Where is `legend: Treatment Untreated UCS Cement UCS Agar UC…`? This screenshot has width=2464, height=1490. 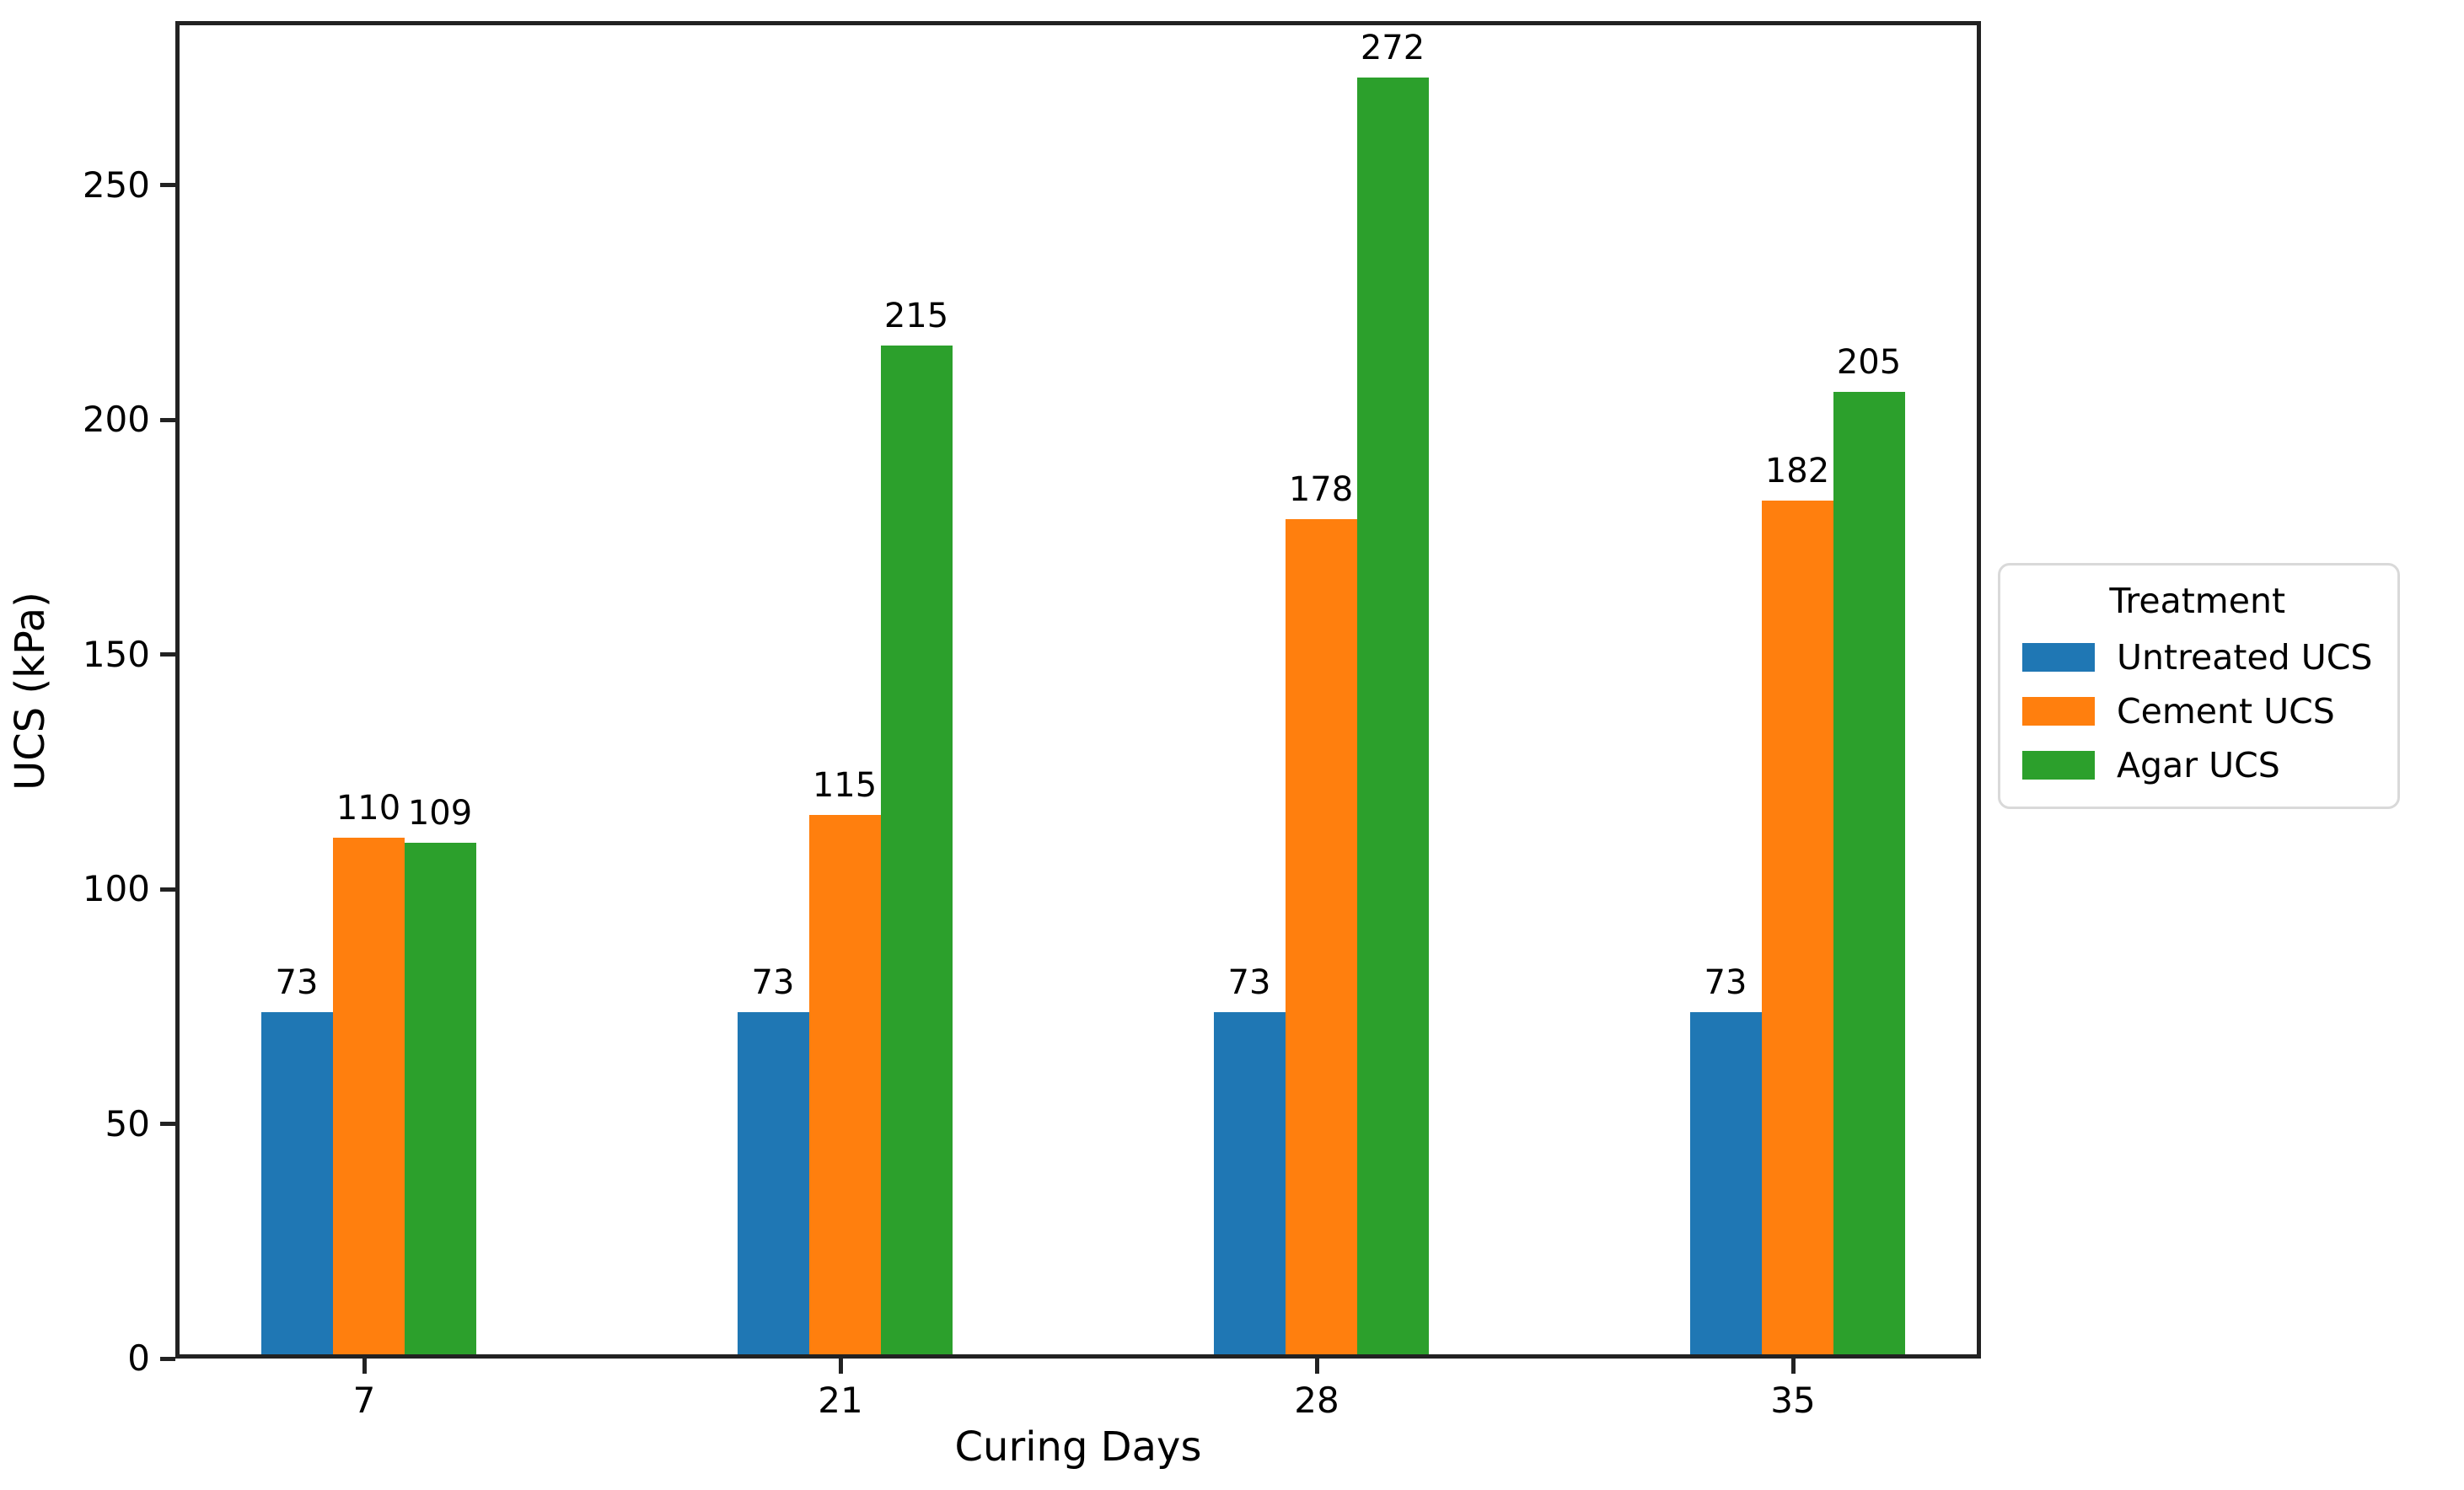 legend: Treatment Untreated UCS Cement UCS Agar UC… is located at coordinates (2199, 686).